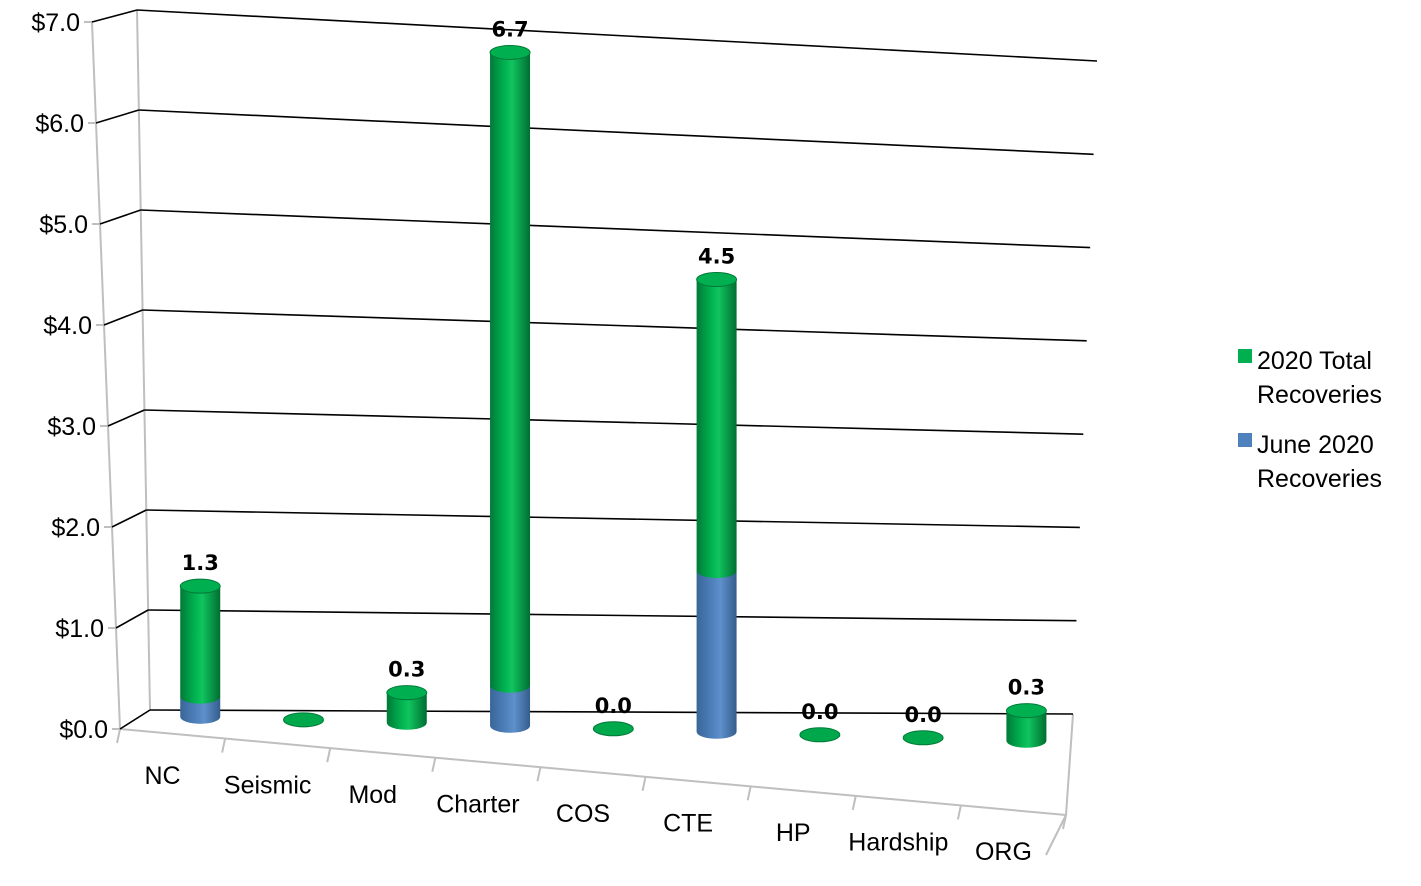  I want to click on x-tick-label: Hardship, so click(898, 843).